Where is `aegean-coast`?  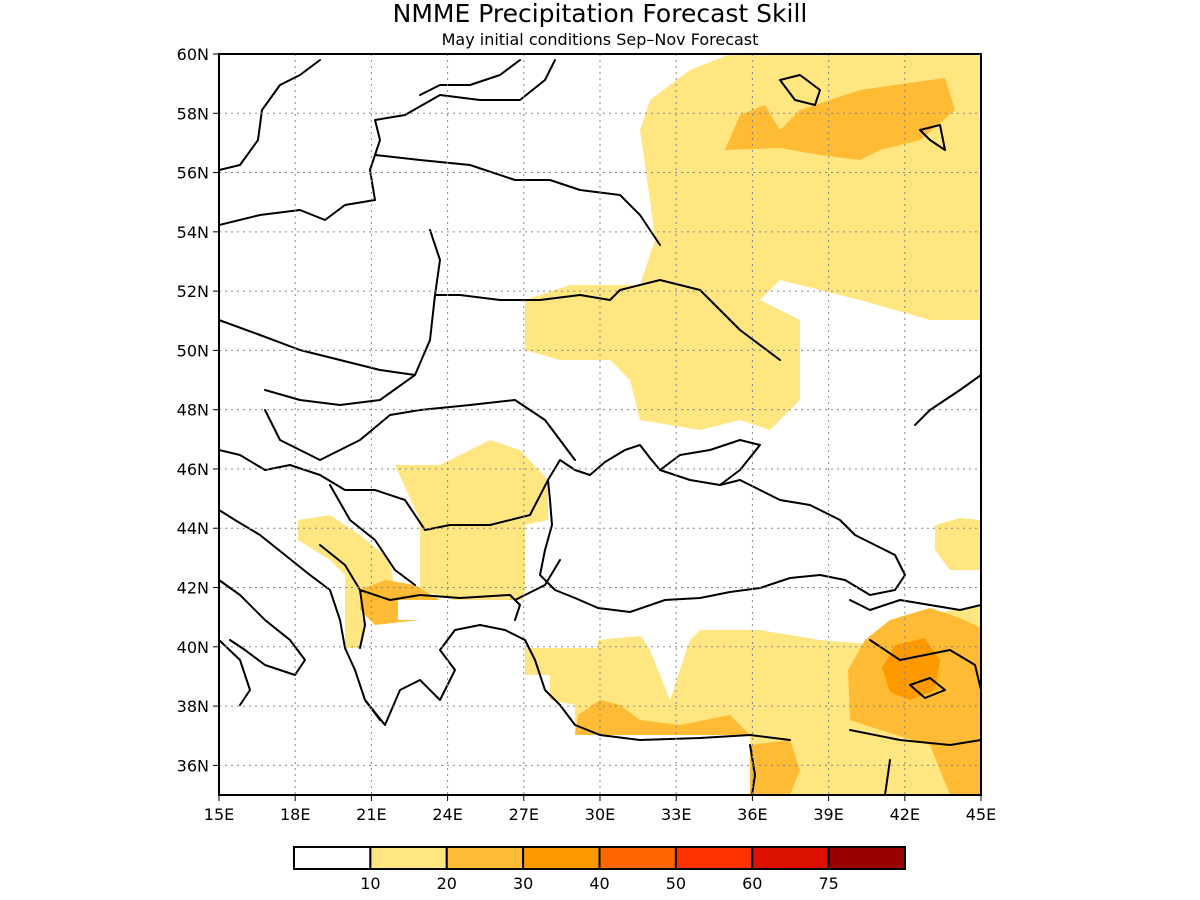 aegean-coast is located at coordinates (577, 682).